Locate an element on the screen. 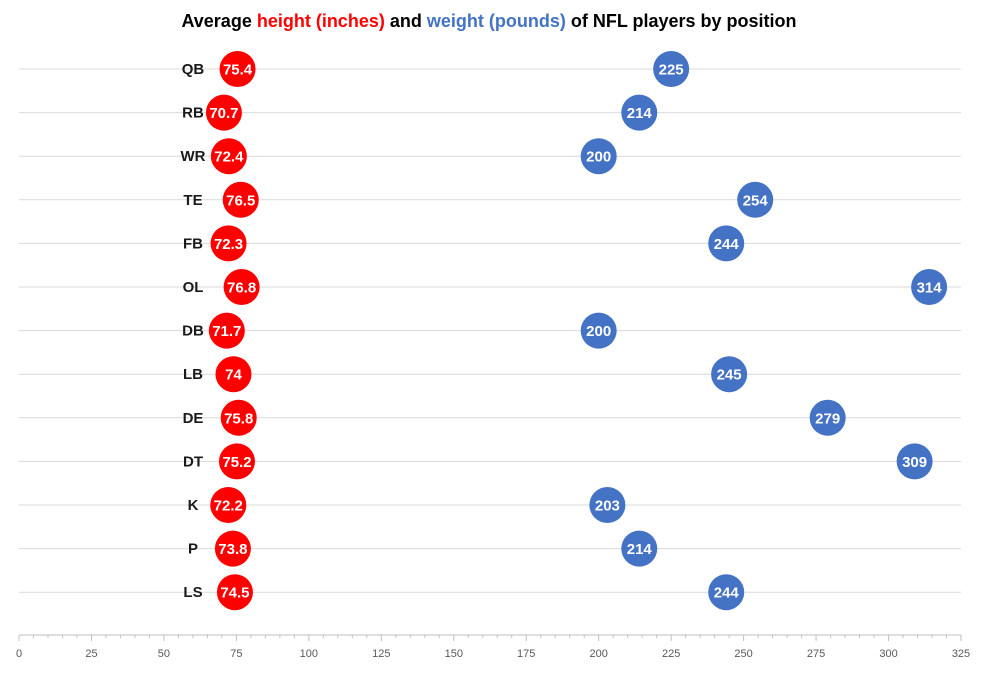  category-label-qb: QB is located at coordinates (193, 69).